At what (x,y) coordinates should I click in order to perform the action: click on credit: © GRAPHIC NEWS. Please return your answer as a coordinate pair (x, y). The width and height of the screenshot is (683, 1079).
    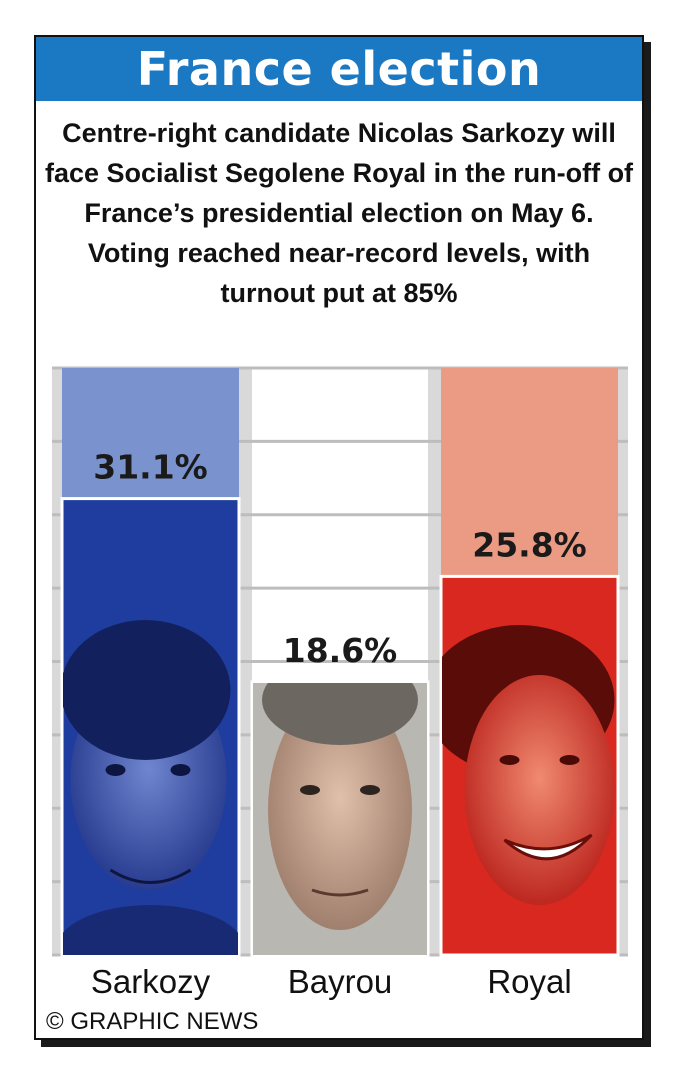
    Looking at the image, I should click on (152, 1021).